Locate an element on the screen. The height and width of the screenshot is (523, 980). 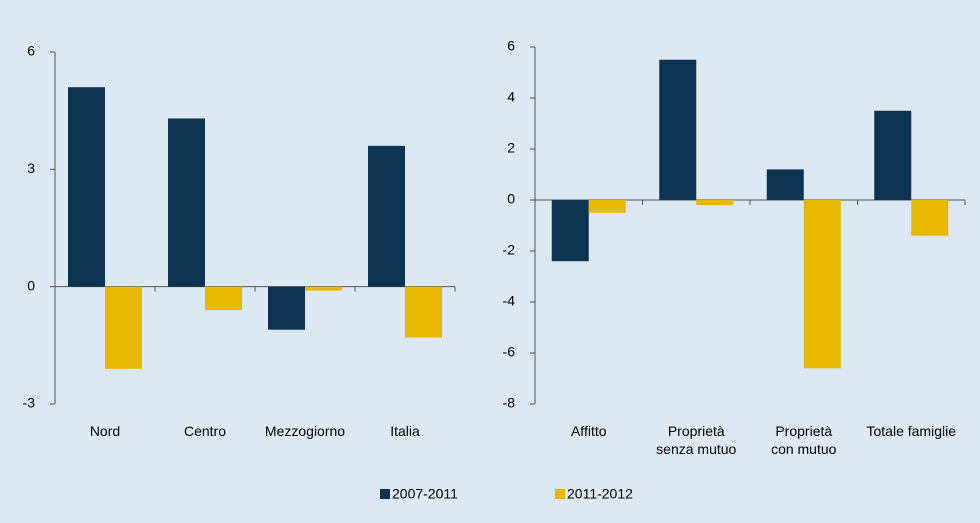
y-tick-label: -4 is located at coordinates (509, 301).